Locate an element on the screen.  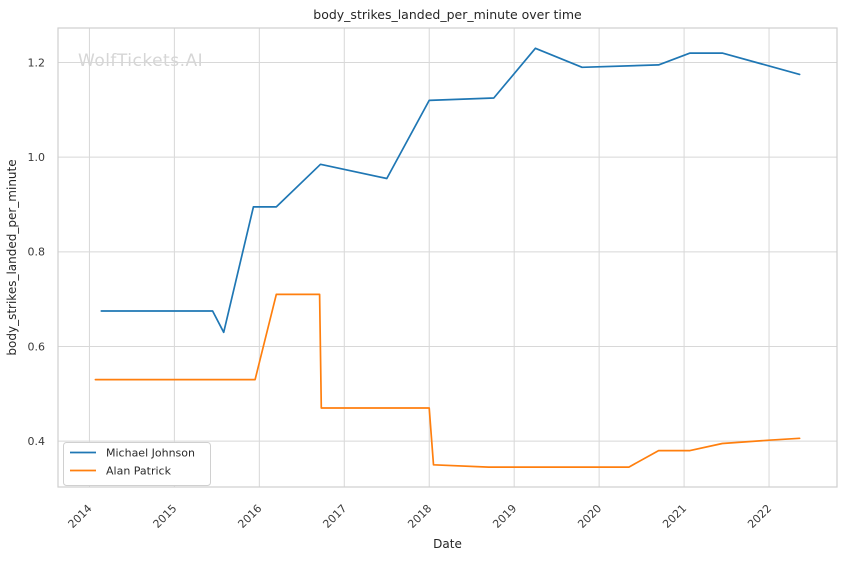
watermark: WolfTickets.AI is located at coordinates (140, 61).